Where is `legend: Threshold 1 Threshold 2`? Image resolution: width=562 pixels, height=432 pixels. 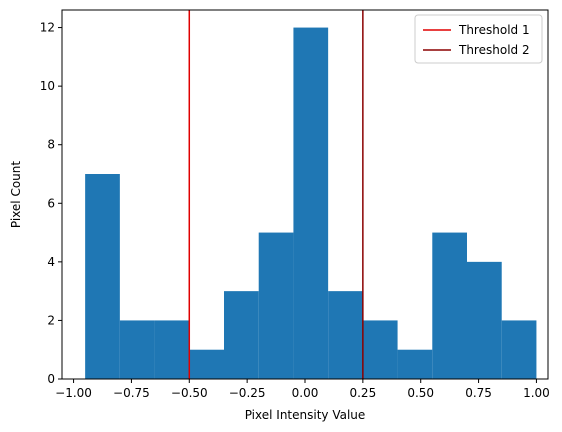 legend: Threshold 1 Threshold 2 is located at coordinates (478, 39).